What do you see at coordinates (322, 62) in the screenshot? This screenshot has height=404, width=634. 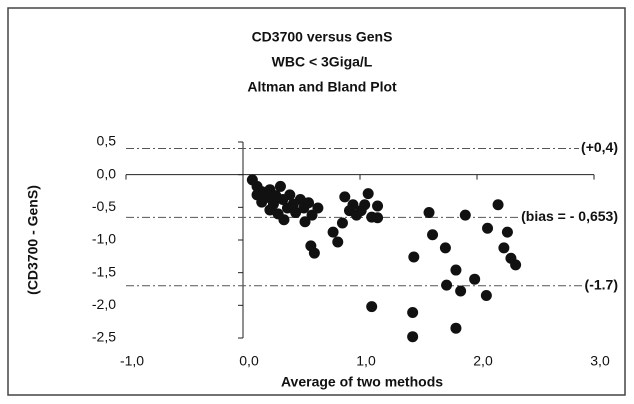 I see `chart-title: WBC < 3Giga/L` at bounding box center [322, 62].